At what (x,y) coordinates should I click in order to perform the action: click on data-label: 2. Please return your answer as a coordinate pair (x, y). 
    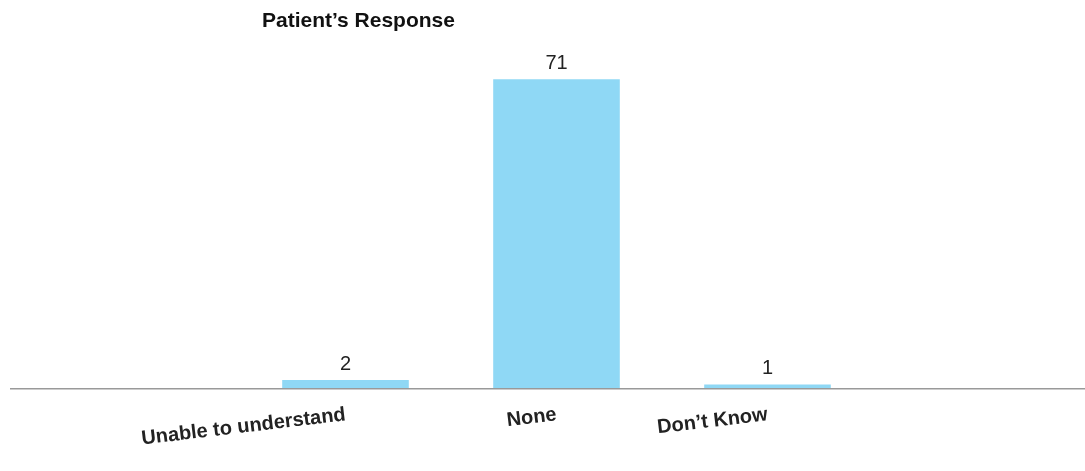
    Looking at the image, I should click on (345, 362).